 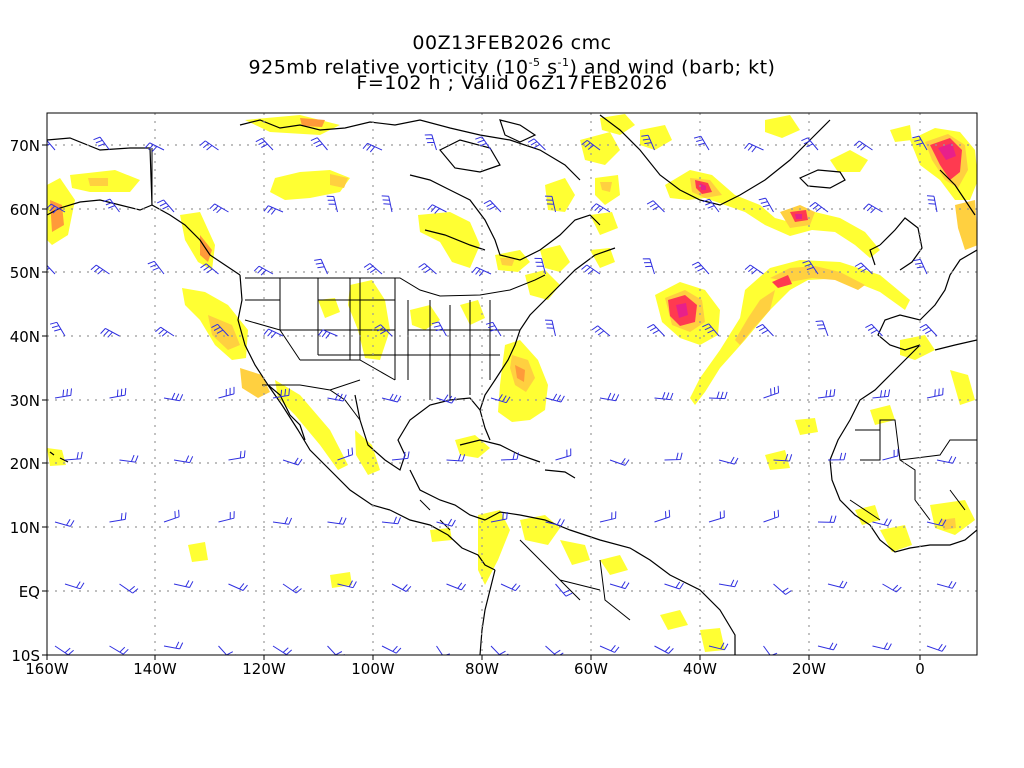 I want to click on lat-tick-label: EQ, so click(x=29, y=592).